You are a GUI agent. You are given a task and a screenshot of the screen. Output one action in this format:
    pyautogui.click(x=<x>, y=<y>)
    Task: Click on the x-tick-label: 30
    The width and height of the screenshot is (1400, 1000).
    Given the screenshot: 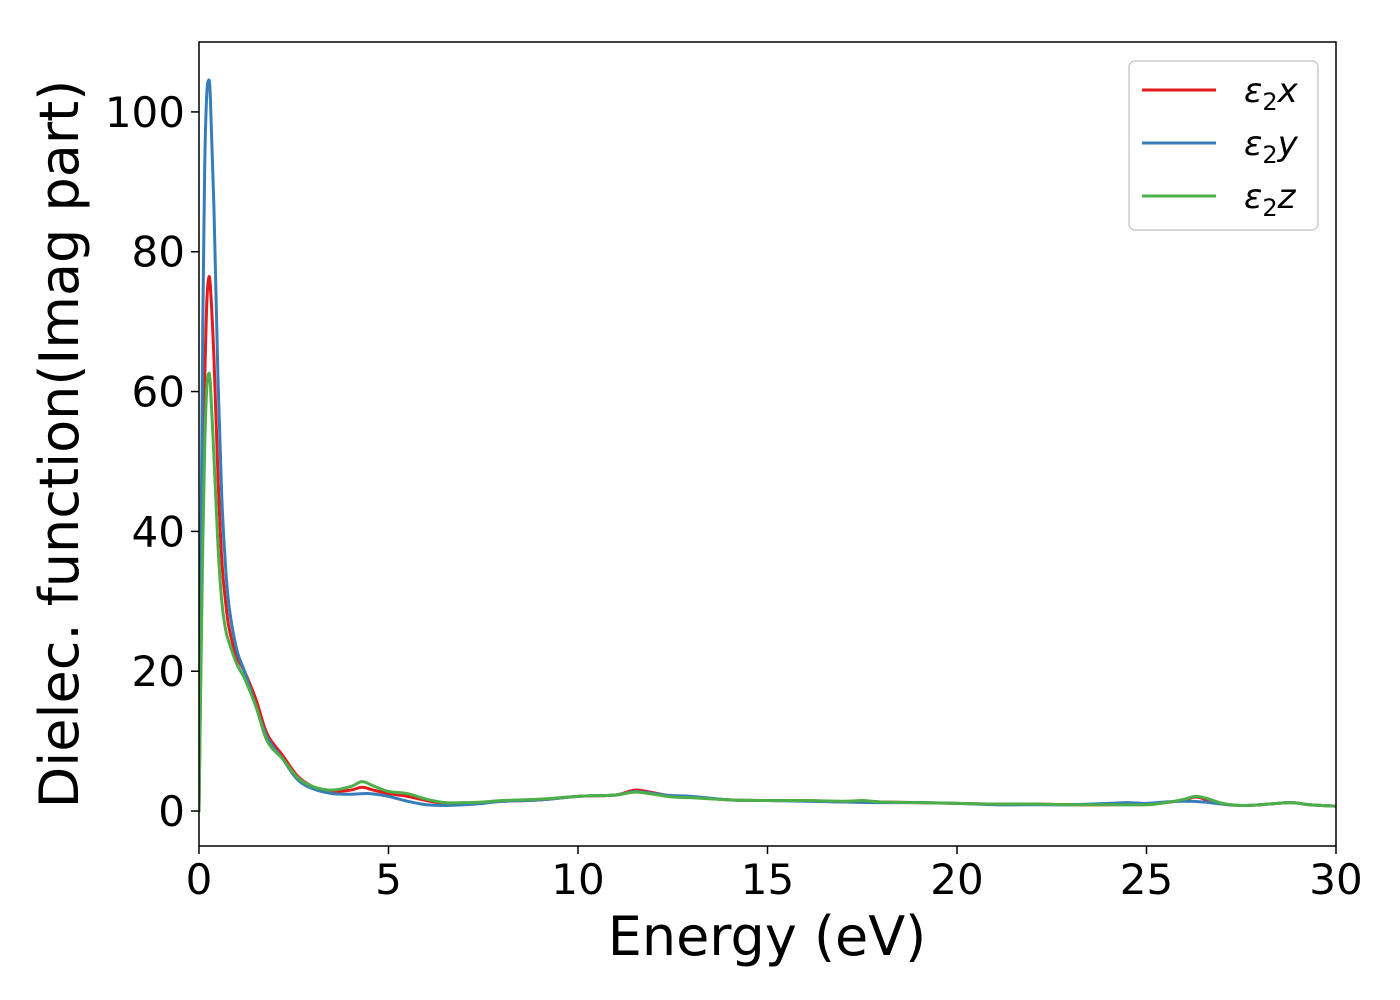 What is the action you would take?
    pyautogui.click(x=1335, y=879)
    